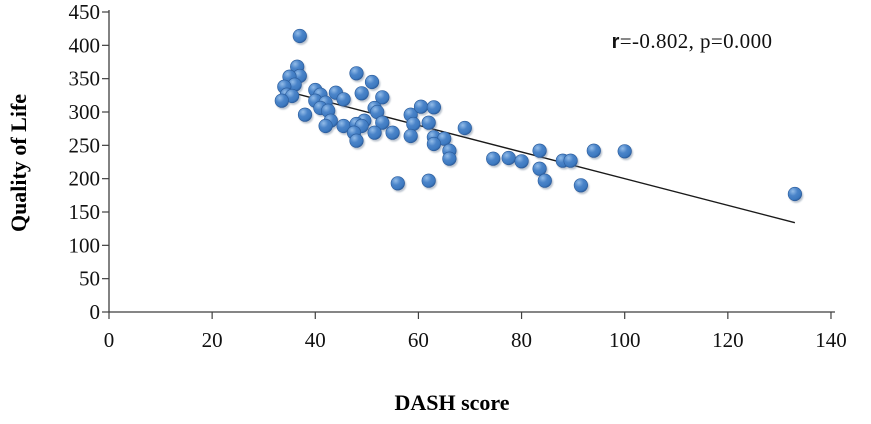 This screenshot has width=871, height=424. Describe the element at coordinates (831, 340) in the screenshot. I see `x-tick-label: 140` at that location.